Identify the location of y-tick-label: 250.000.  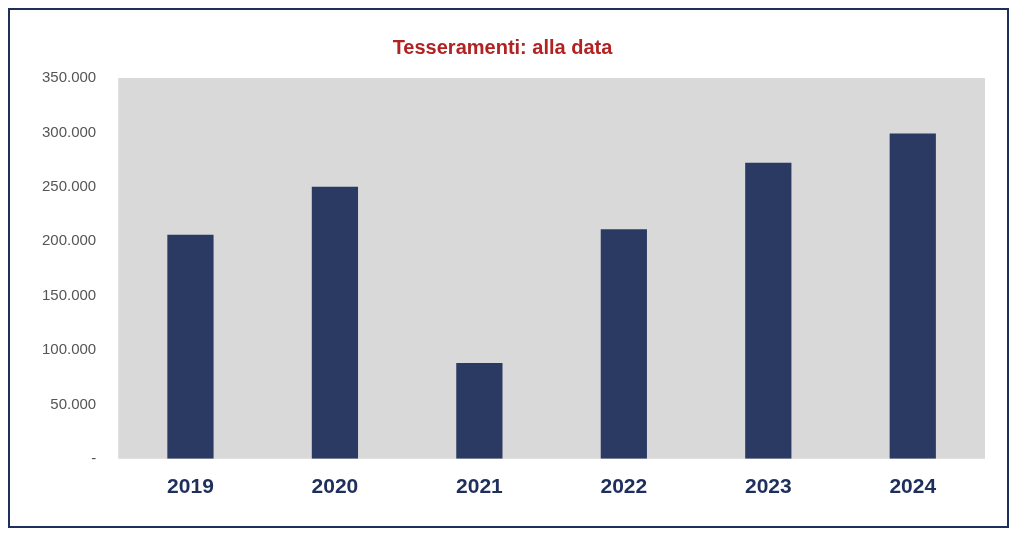
(69, 185).